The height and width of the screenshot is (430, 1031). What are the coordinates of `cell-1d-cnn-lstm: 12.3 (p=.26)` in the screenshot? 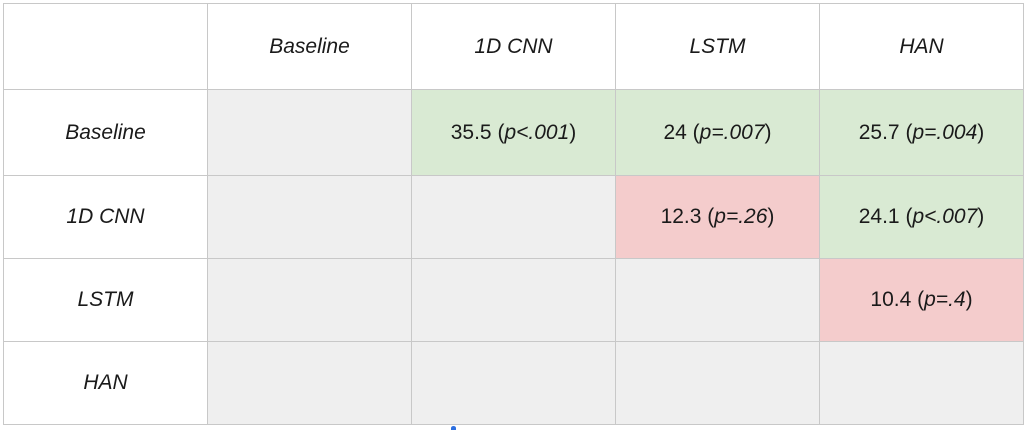 It's located at (717, 217).